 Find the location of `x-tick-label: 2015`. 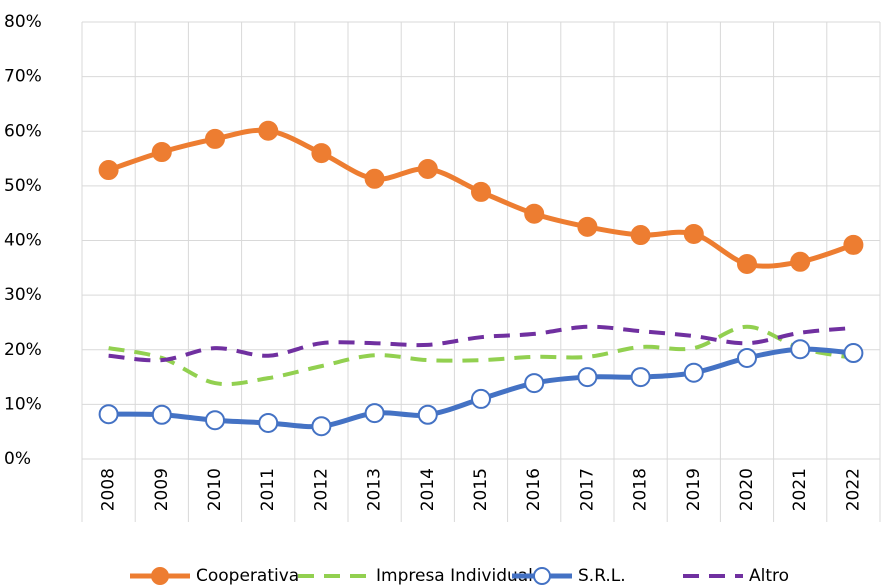

x-tick-label: 2015 is located at coordinates (481, 489).